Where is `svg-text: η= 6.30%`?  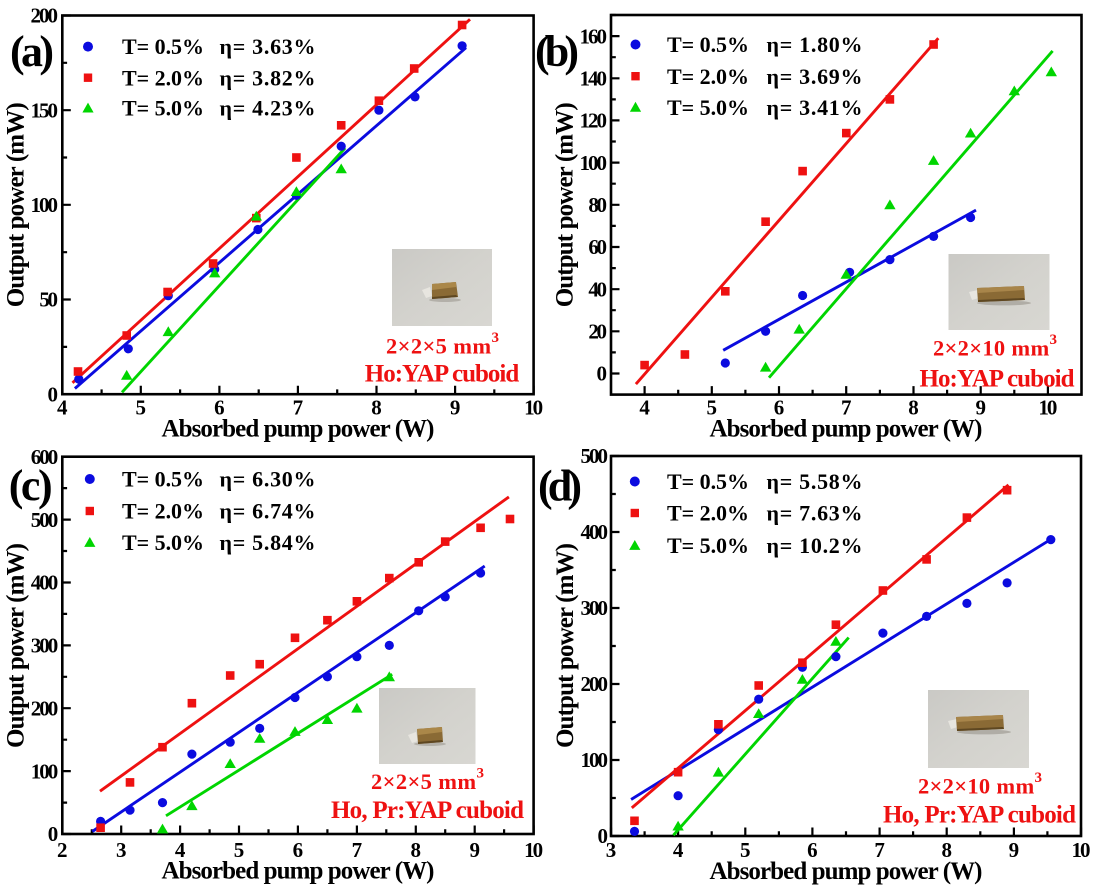
svg-text: η= 6.30% is located at coordinates (268, 479).